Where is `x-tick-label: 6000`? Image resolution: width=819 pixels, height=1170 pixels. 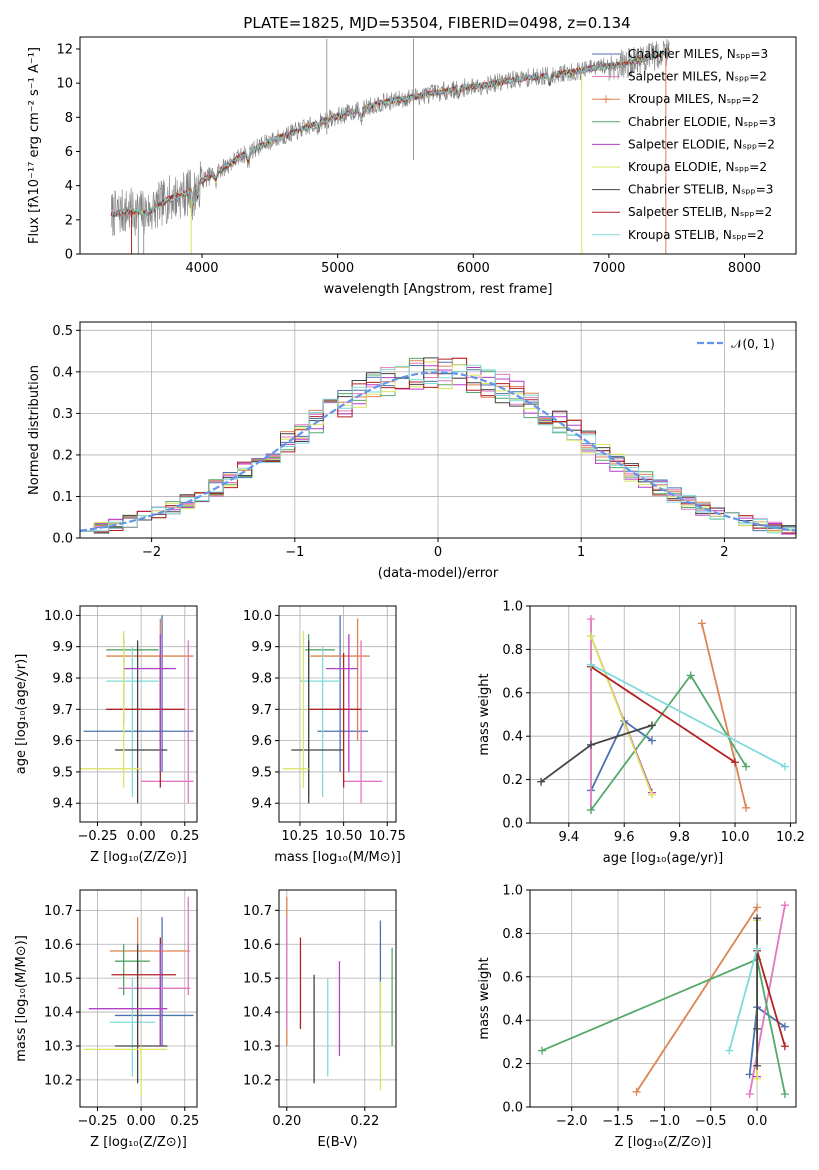
x-tick-label: 6000 is located at coordinates (473, 268).